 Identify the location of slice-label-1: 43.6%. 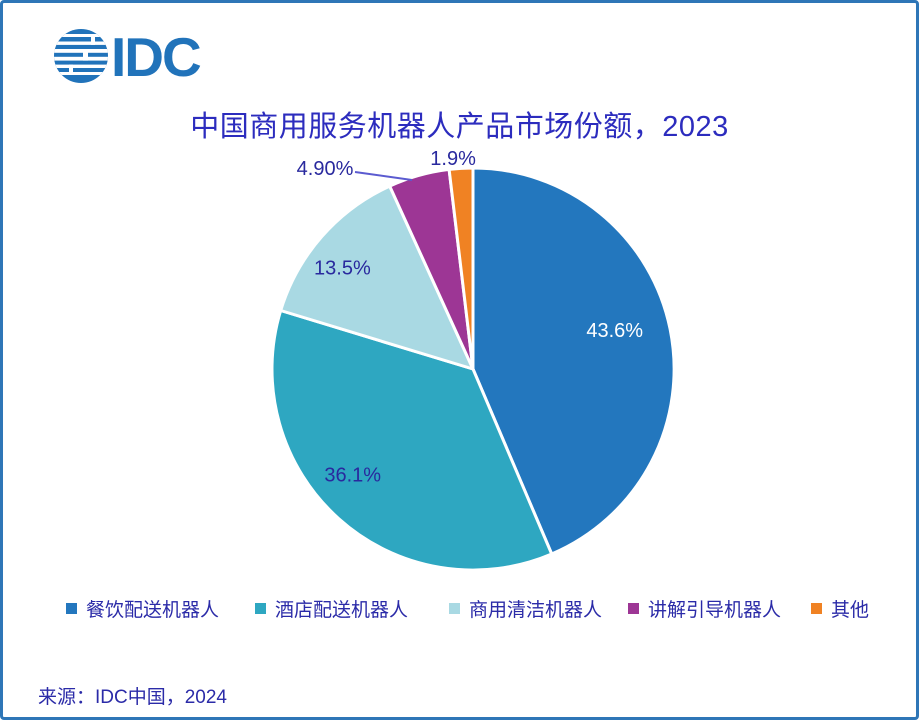
(614, 331).